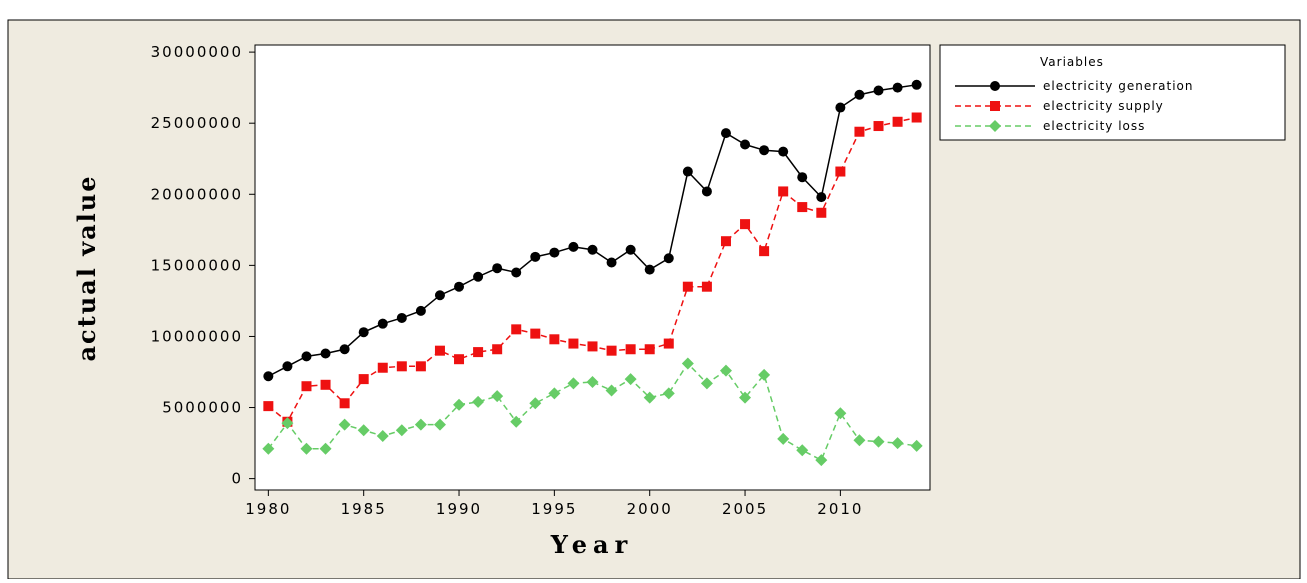 The height and width of the screenshot is (583, 1307). Describe the element at coordinates (592, 544) in the screenshot. I see `x-axis-label: Year` at that location.